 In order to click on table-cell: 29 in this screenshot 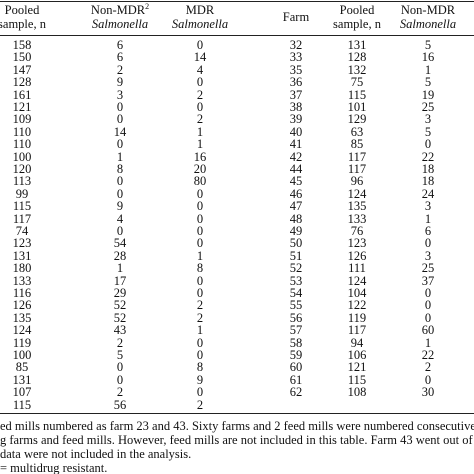, I will do `click(120, 293)`.